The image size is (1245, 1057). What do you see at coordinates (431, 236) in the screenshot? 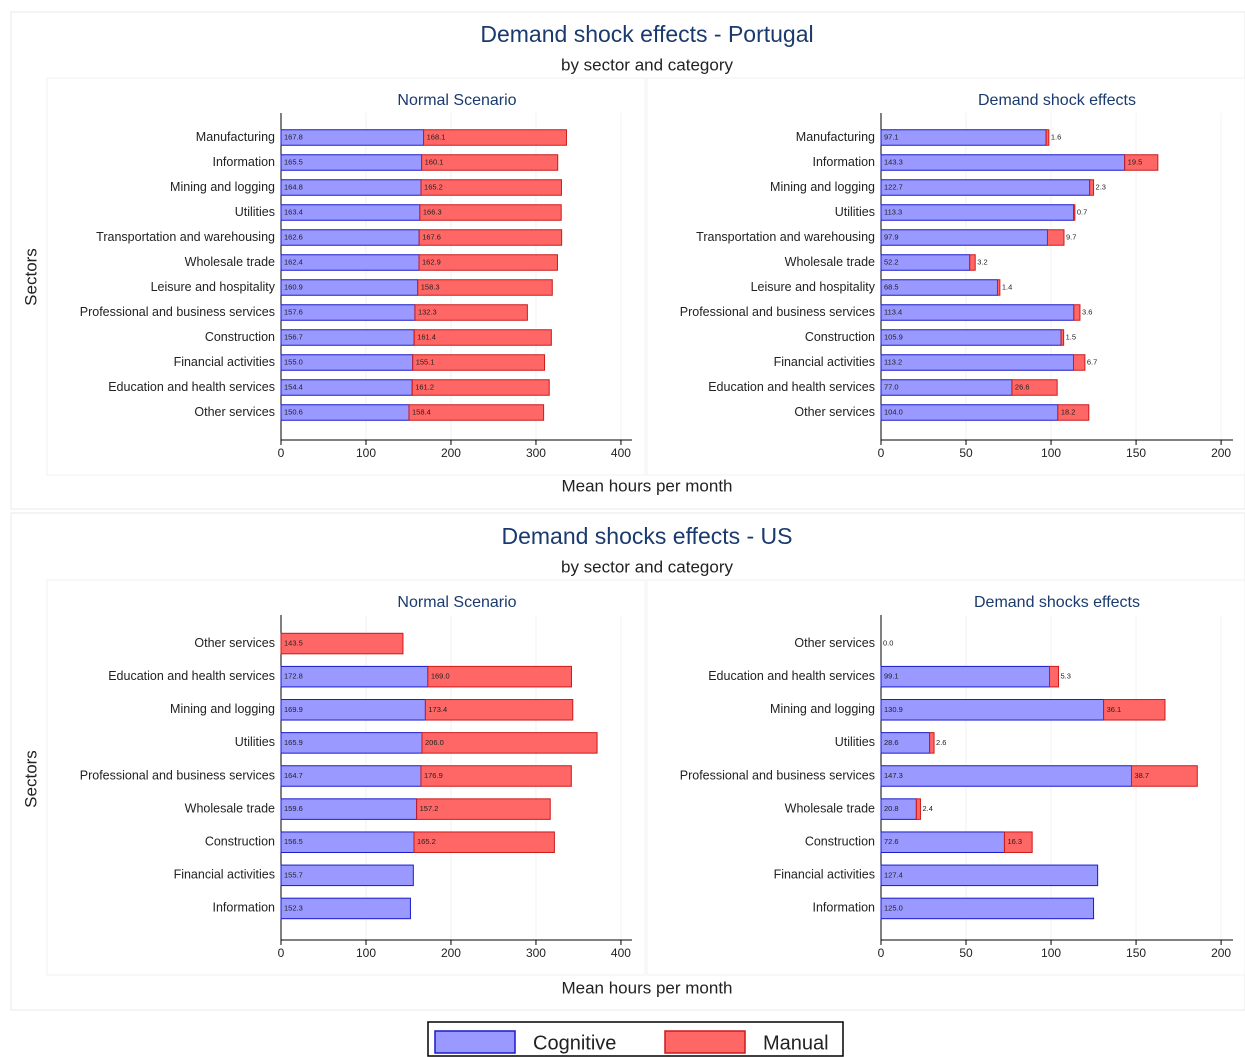
I see `value-label: 167.6` at bounding box center [431, 236].